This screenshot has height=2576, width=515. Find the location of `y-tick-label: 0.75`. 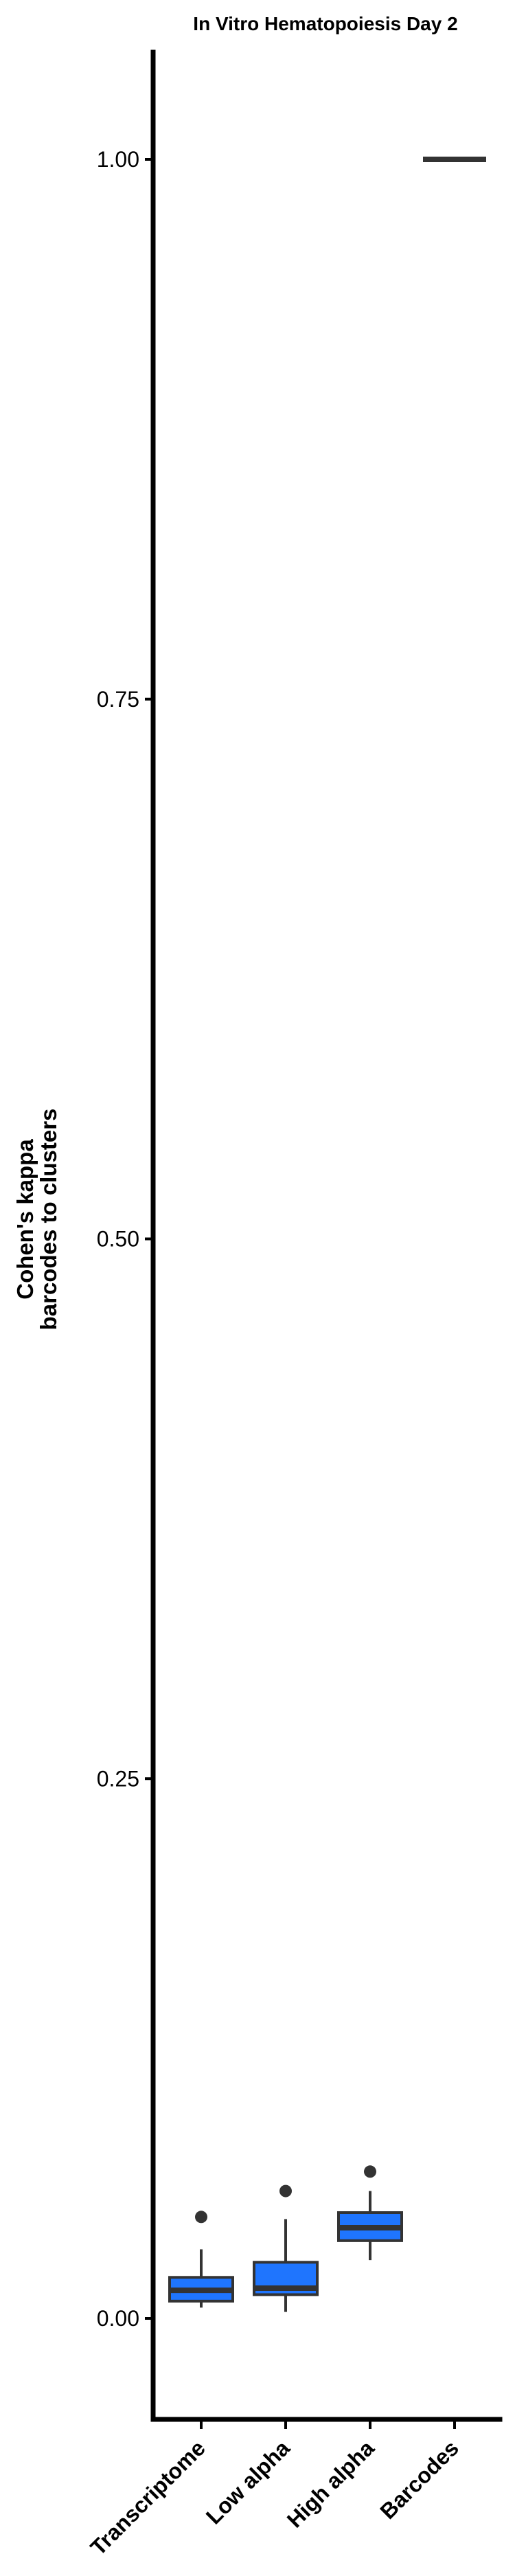

y-tick-label: 0.75 is located at coordinates (118, 699).